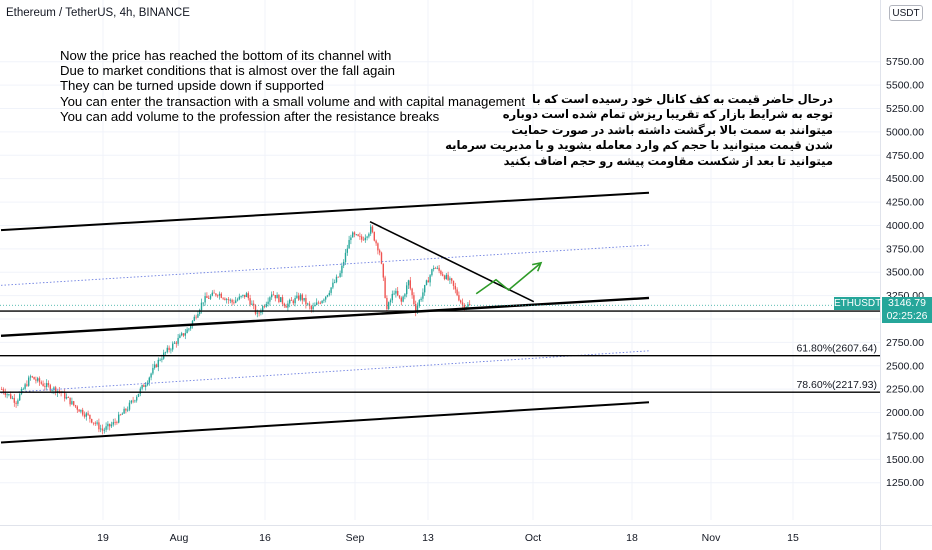 This screenshot has width=932, height=550. Describe the element at coordinates (905, 156) in the screenshot. I see `y-tick-label: 4750.00` at that location.